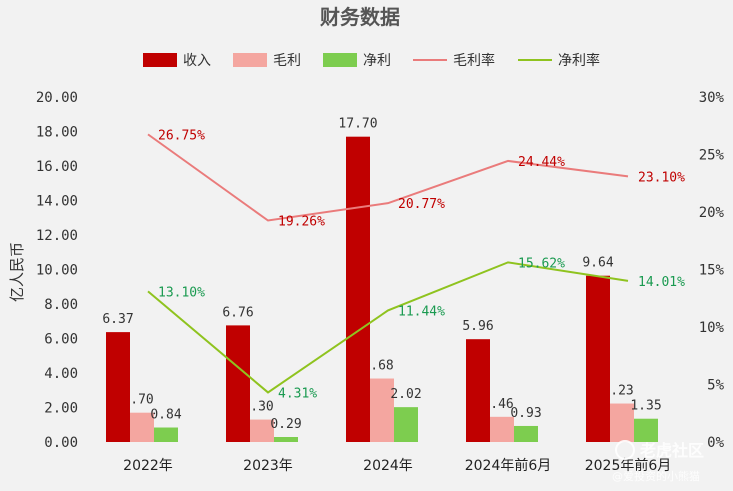 Image resolution: width=733 pixels, height=491 pixels. Describe the element at coordinates (141, 400) in the screenshot. I see `bar-value-label: .70` at that location.